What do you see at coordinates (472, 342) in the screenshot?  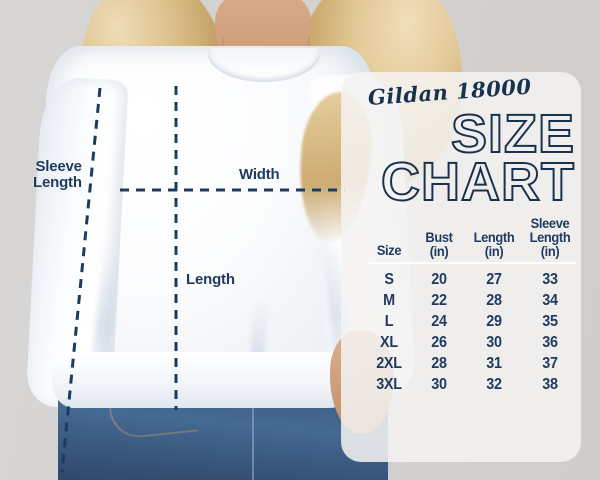 I see `table-row: XL 26 30 36` at bounding box center [472, 342].